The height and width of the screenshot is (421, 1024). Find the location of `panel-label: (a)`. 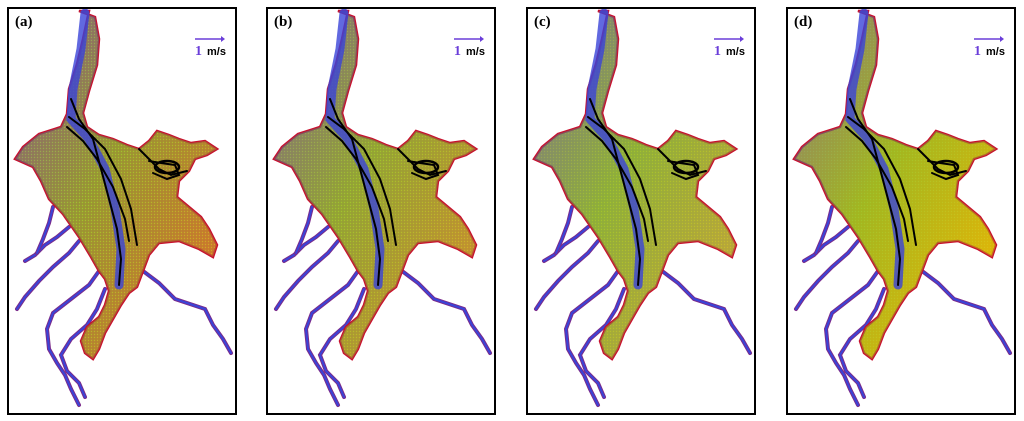

panel-label: (a) is located at coordinates (24, 22).